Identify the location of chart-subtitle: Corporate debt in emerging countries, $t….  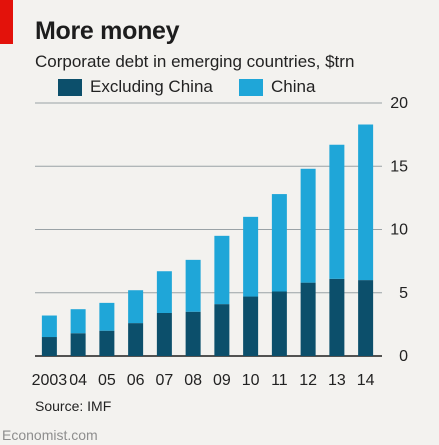
(195, 61).